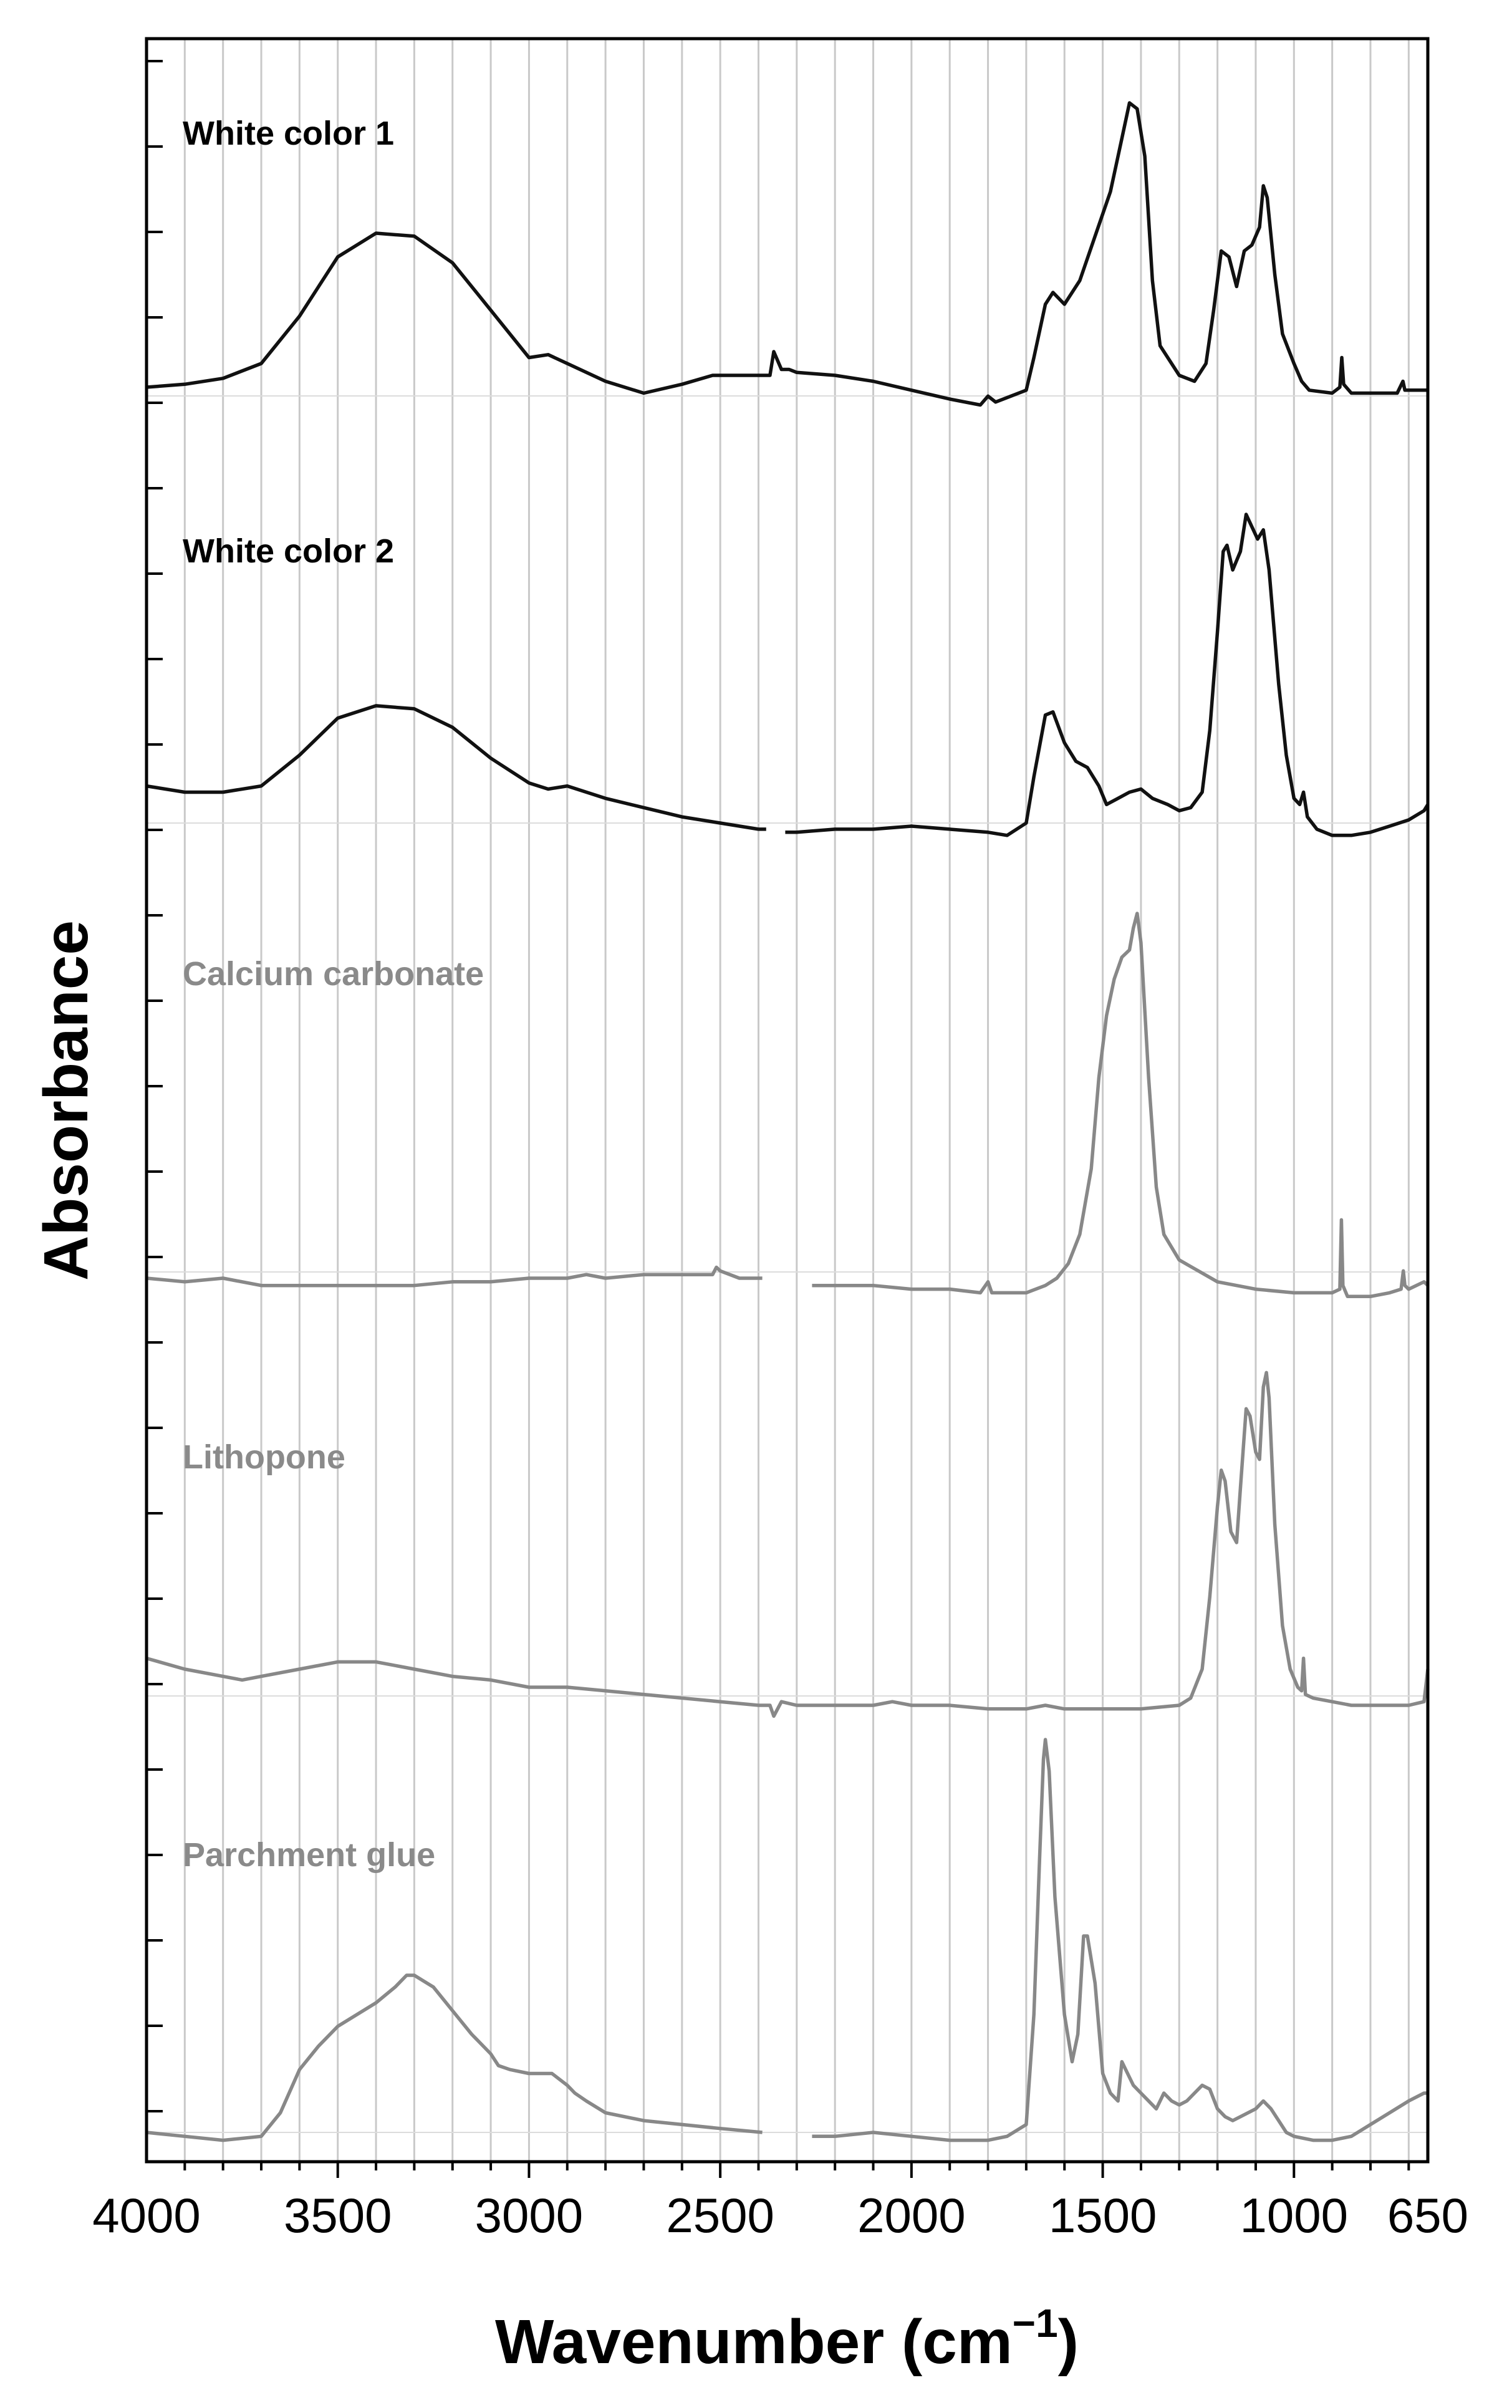  What do you see at coordinates (338, 2215) in the screenshot?
I see `x-tick-label: 3500` at bounding box center [338, 2215].